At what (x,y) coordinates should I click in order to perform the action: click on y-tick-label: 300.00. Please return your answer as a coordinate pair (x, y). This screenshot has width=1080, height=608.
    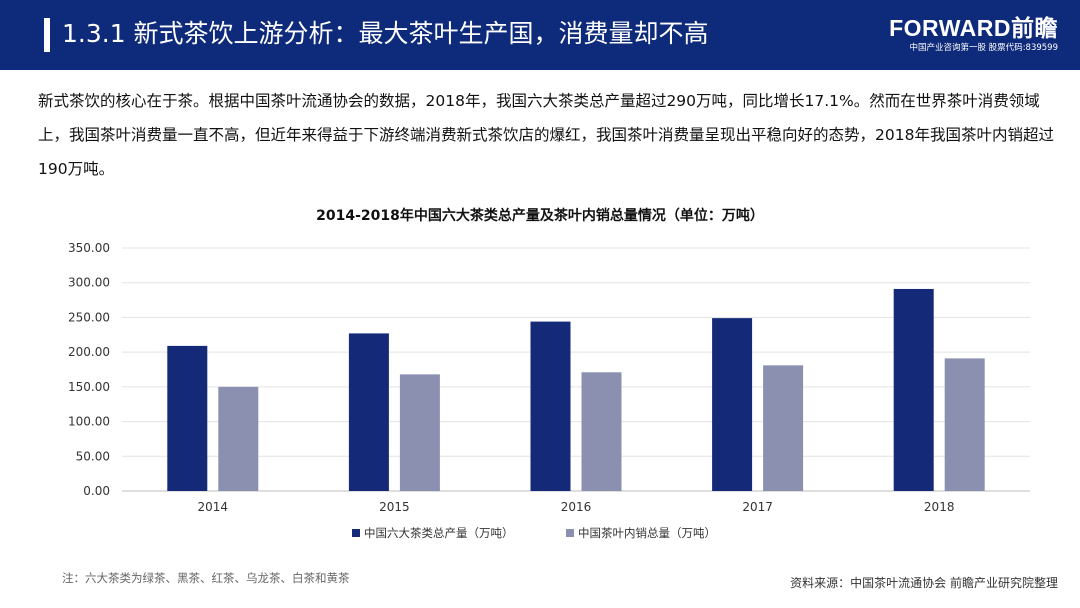
    Looking at the image, I should click on (89, 283).